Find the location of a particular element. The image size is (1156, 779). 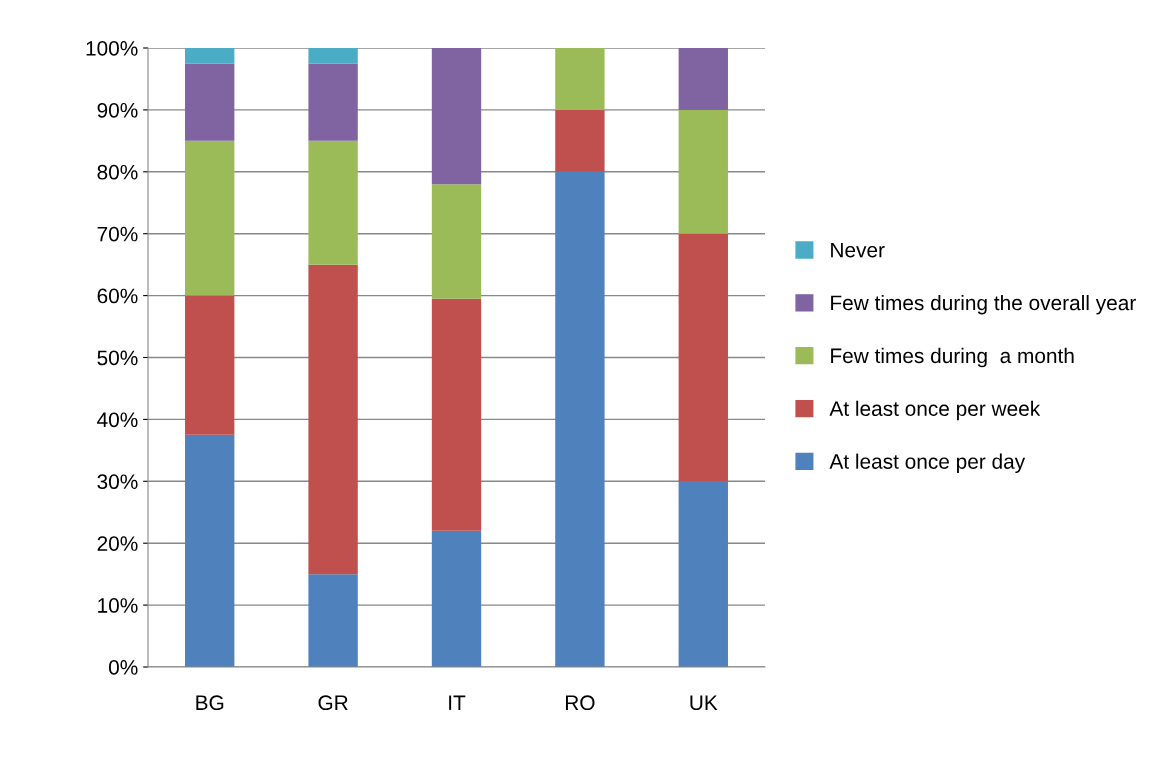

y-tick-label: 50% is located at coordinates (117, 358).